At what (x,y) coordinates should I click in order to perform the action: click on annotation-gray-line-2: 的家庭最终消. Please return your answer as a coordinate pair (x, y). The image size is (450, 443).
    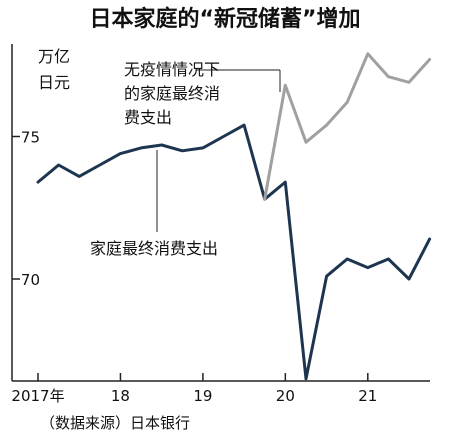
    Looking at the image, I should click on (172, 93).